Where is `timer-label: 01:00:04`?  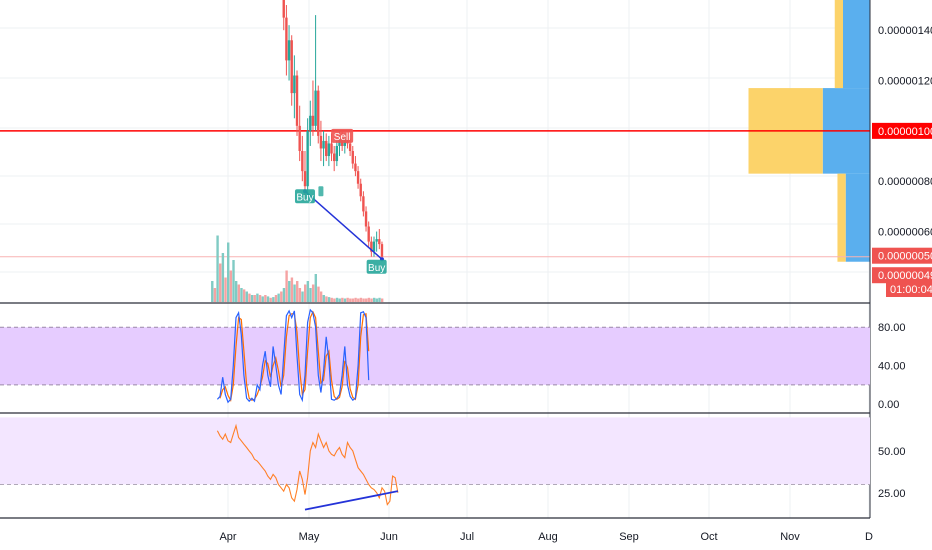 timer-label: 01:00:04 is located at coordinates (911, 290).